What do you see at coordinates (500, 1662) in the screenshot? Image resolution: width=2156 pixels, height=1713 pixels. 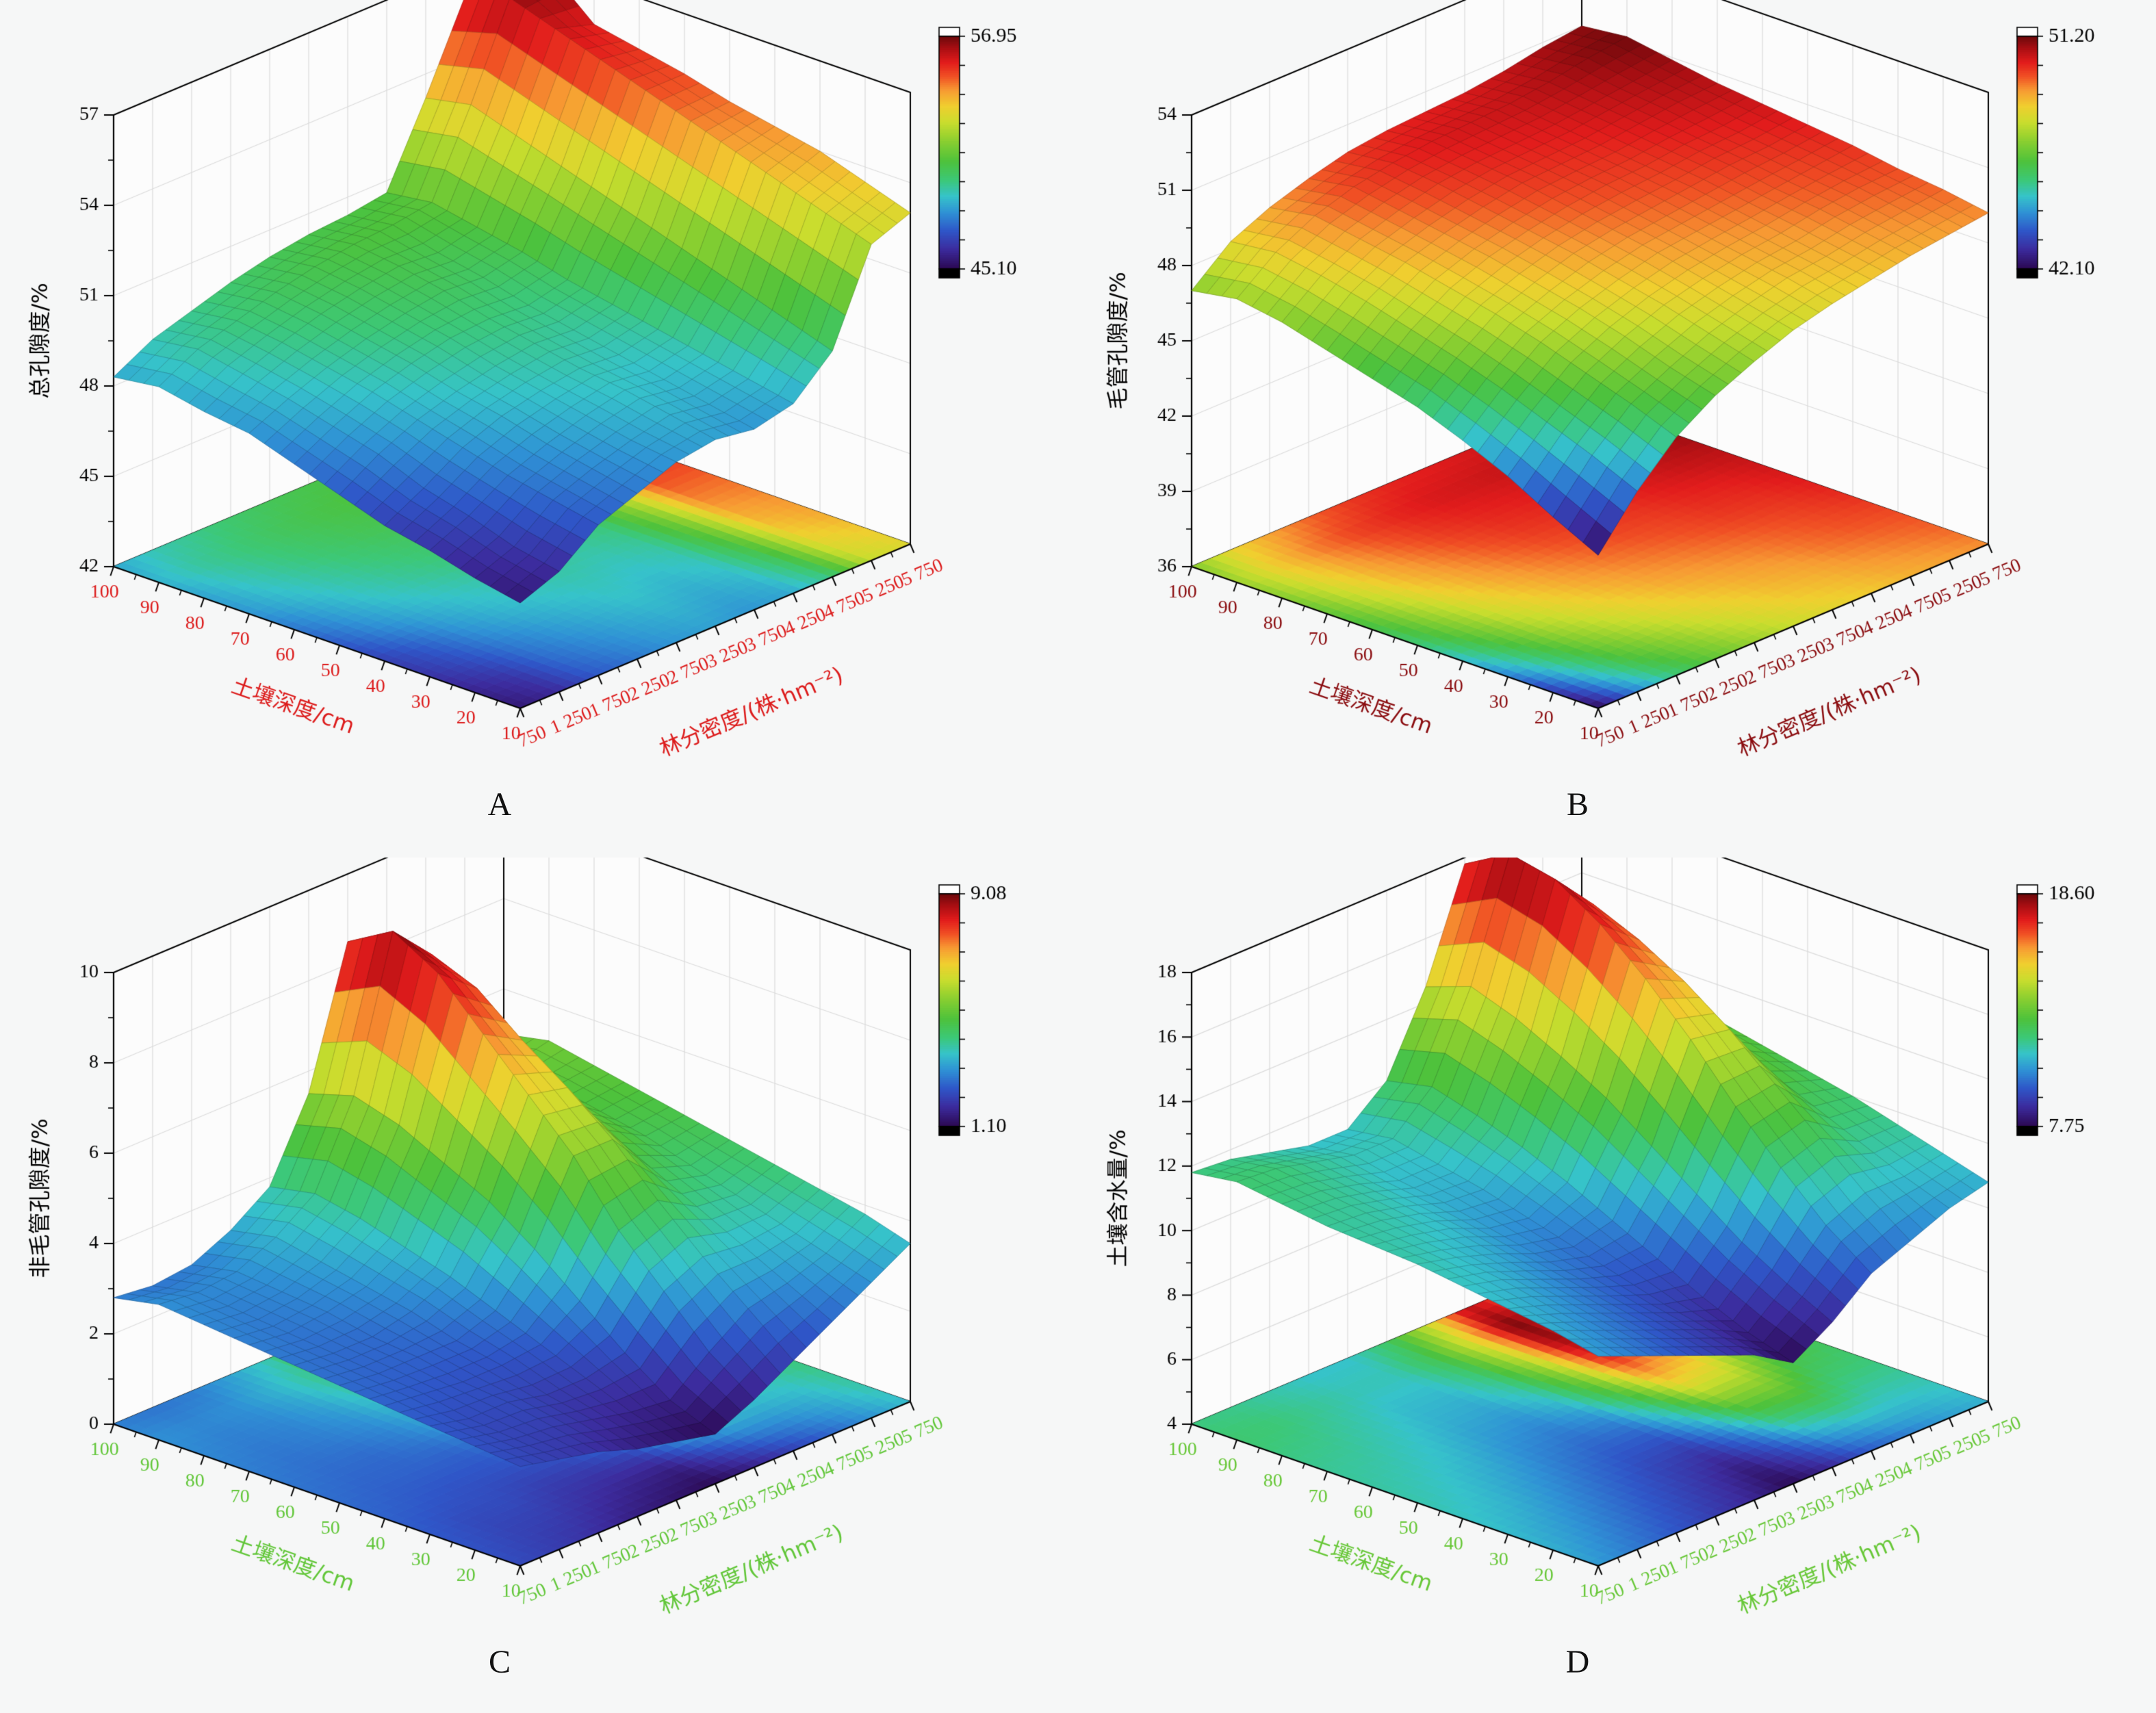 I see `panel-letter-c: C` at bounding box center [500, 1662].